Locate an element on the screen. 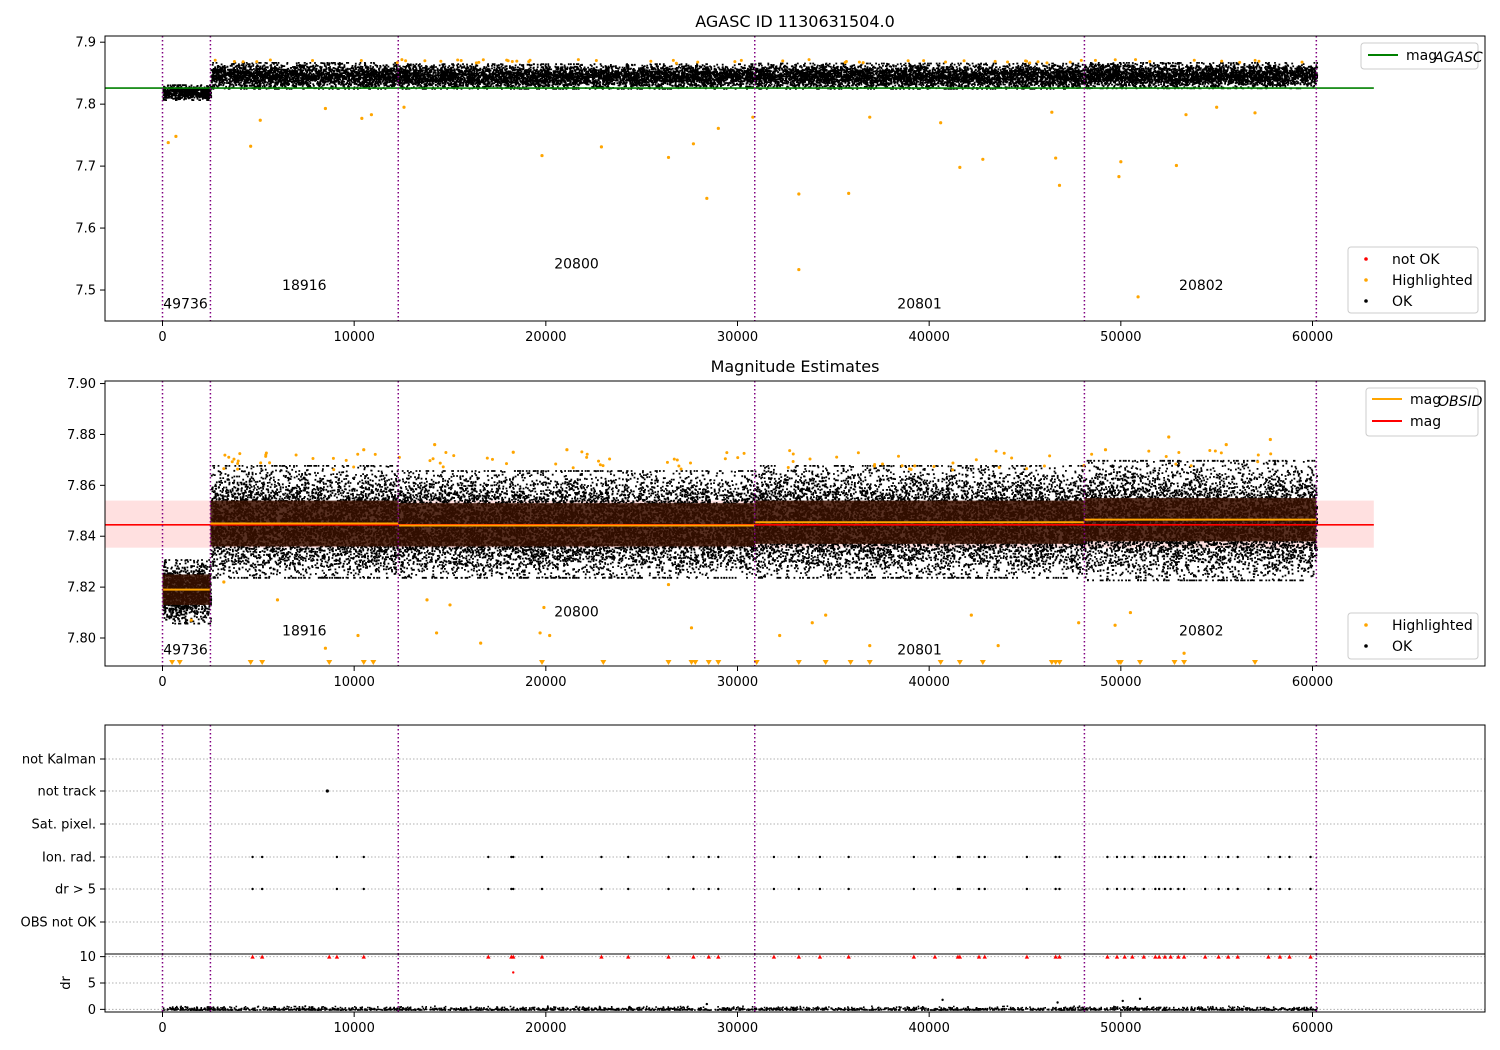  agasc-obsid-label: 20800 is located at coordinates (576, 264).